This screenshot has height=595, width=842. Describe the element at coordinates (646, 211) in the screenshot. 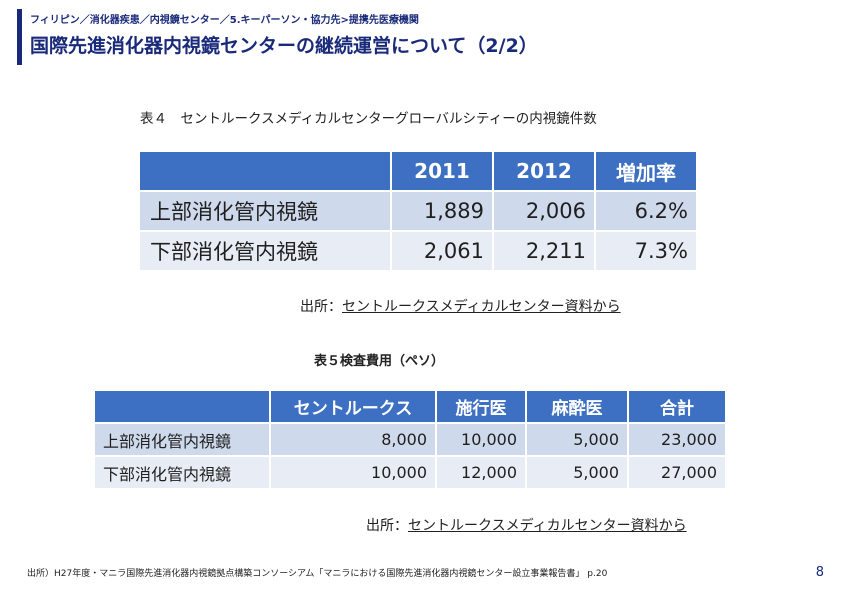

I see `cell-growth-rate: 6.2%` at that location.